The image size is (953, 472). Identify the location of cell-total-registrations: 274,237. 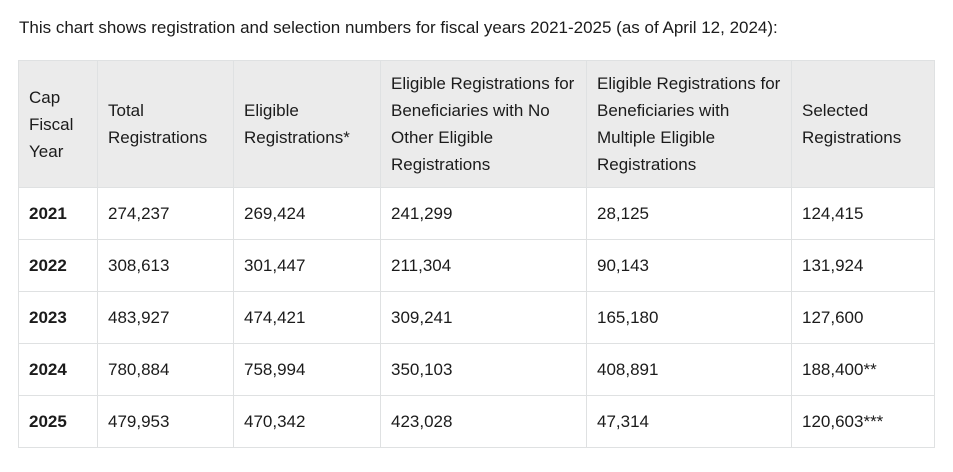
(165, 213).